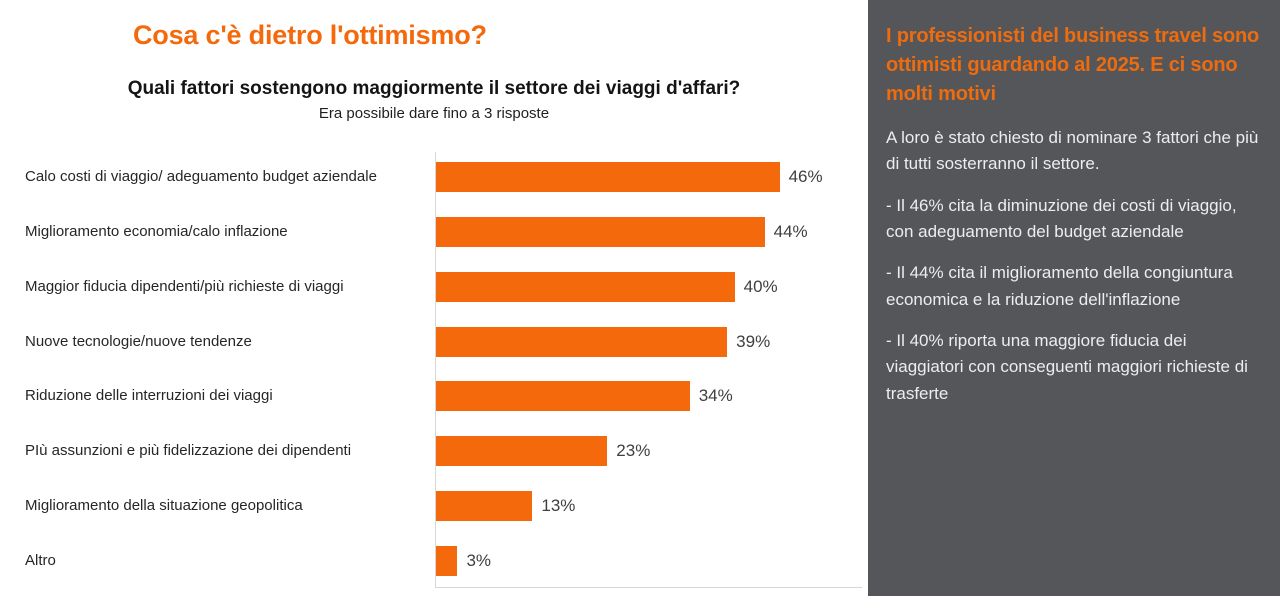 Image resolution: width=1280 pixels, height=596 pixels. I want to click on bar-cell: 23%, so click(648, 451).